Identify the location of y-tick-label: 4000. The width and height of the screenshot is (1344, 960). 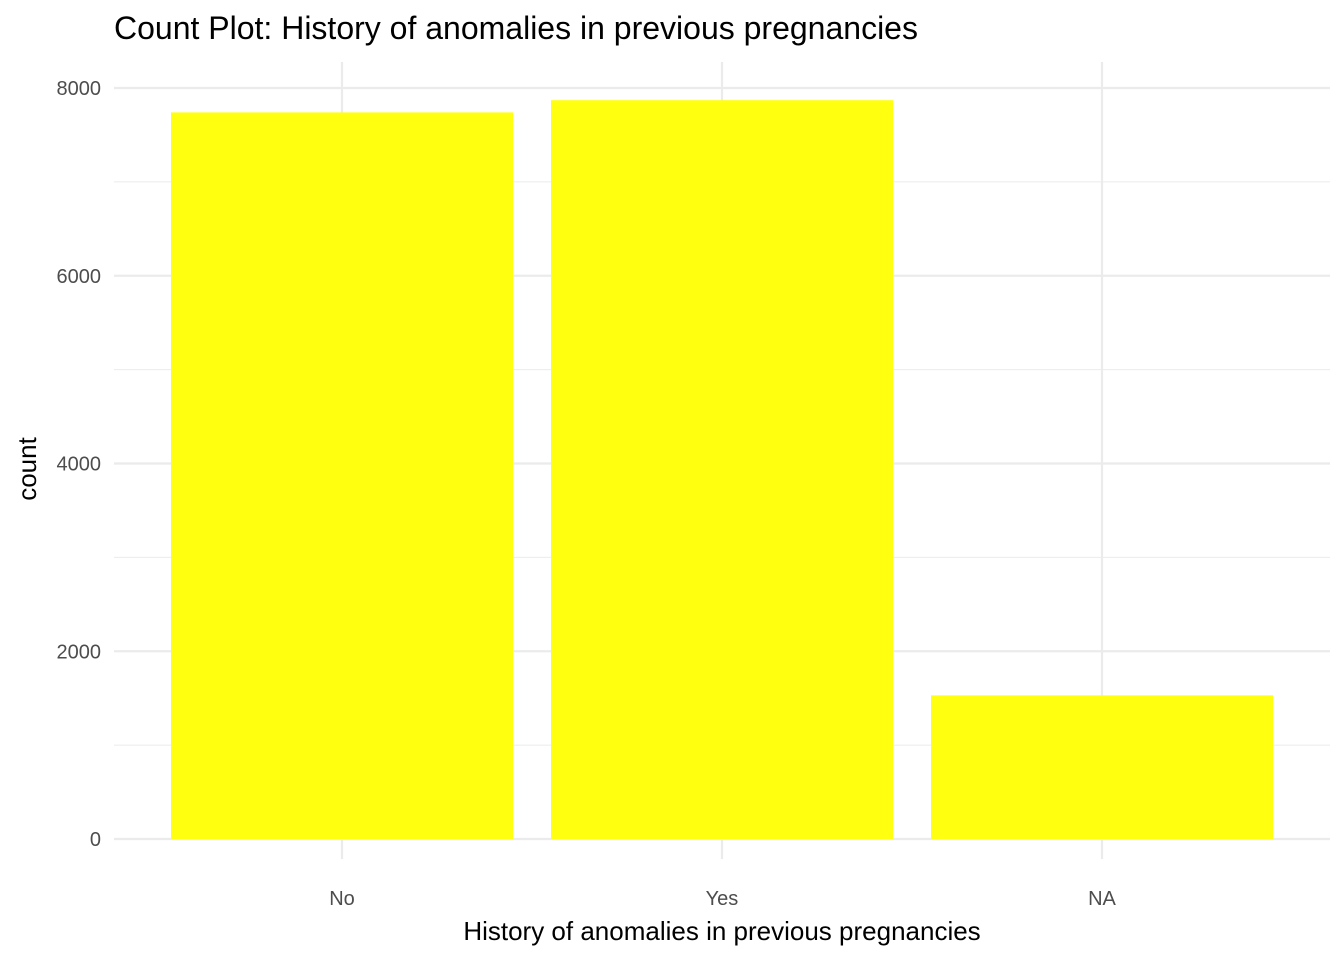
(79, 465).